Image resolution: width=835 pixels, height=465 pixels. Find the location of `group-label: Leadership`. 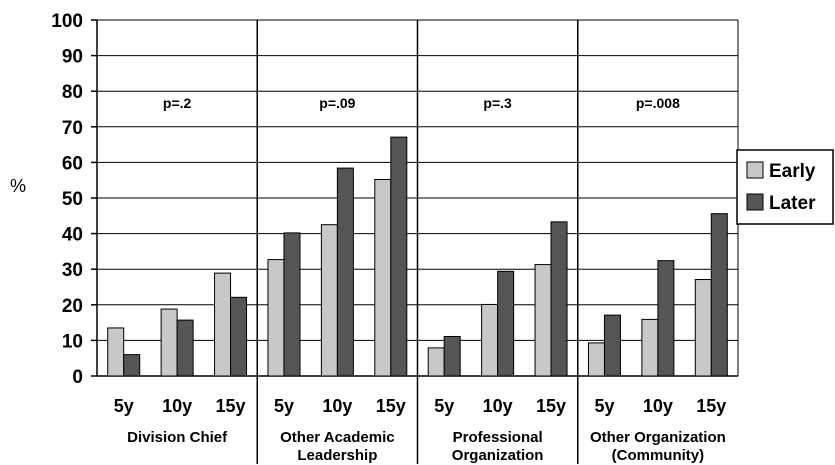

group-label: Leadership is located at coordinates (337, 455).